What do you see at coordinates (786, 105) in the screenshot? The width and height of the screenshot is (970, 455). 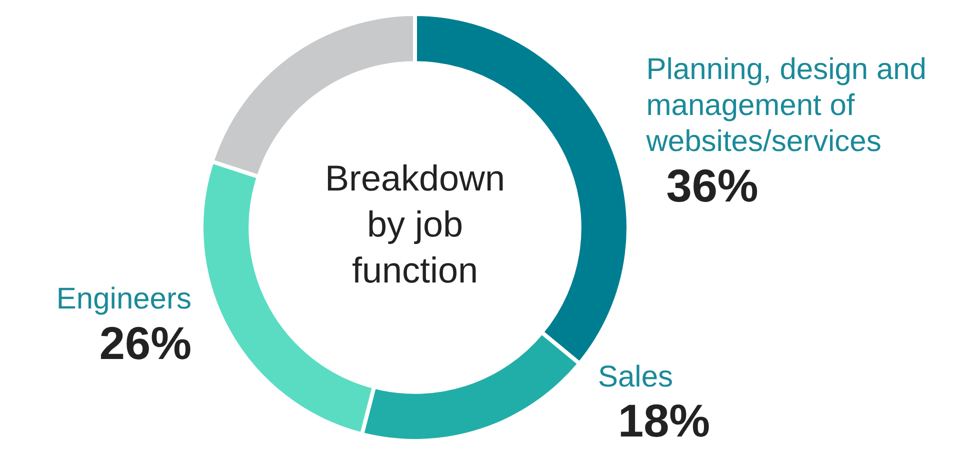 I see `slice-label: Planning, design and management of websites/services` at bounding box center [786, 105].